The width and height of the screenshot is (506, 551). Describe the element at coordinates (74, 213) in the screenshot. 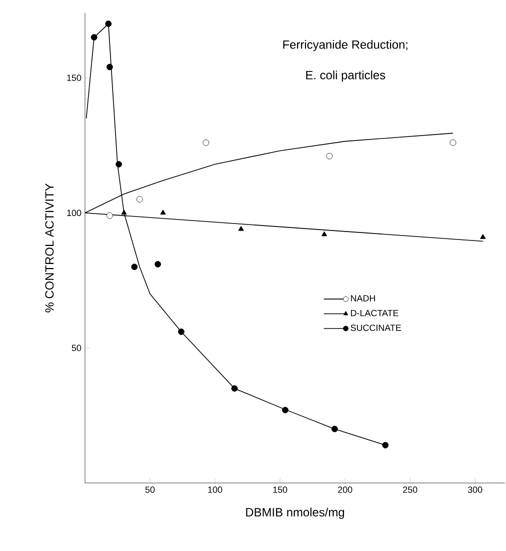

I see `y-tick-label: 100` at that location.